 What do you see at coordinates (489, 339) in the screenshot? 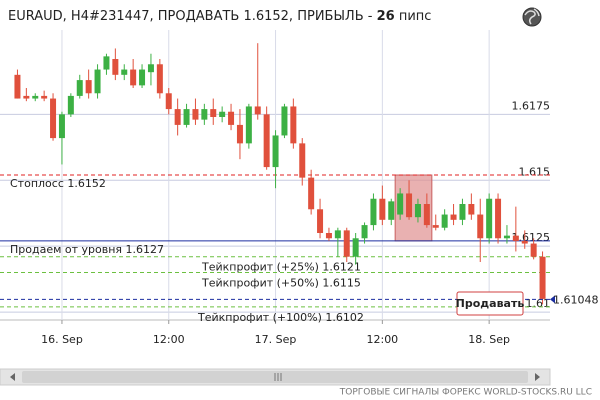
I see `x-tick-label: 18. Sep` at bounding box center [489, 339].